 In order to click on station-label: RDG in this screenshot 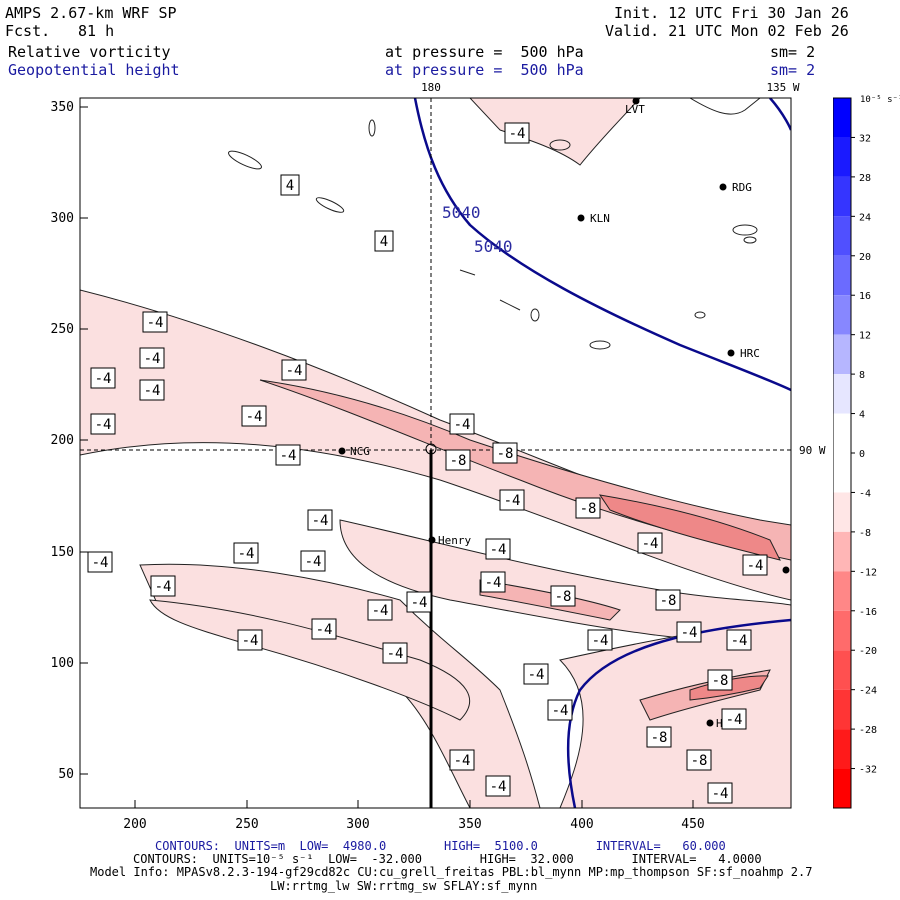, I will do `click(742, 187)`.